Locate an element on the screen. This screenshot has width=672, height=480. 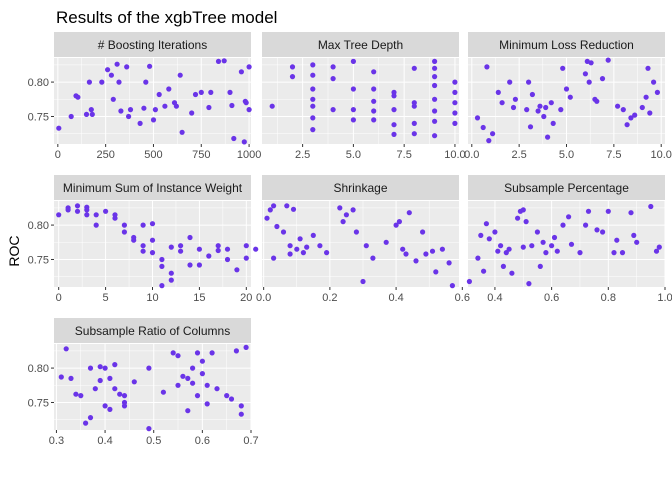
x-tick-label: 0.6 is located at coordinates (202, 441).